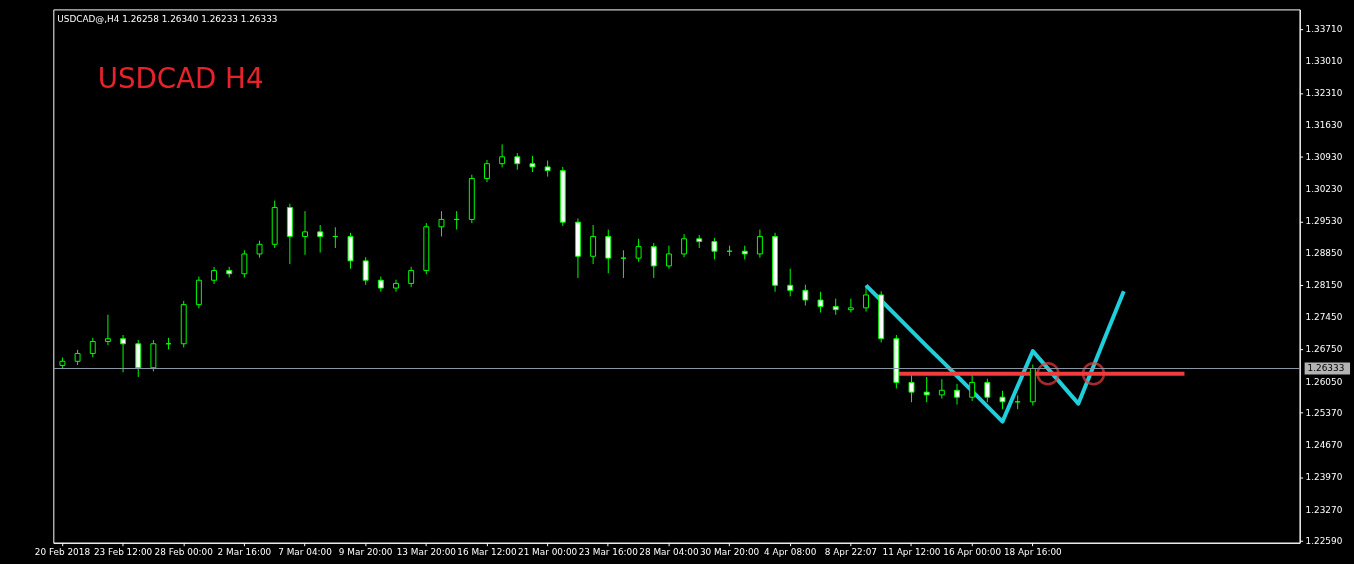  Describe the element at coordinates (1324, 284) in the screenshot. I see `y-tick-label: 1.28150` at that location.